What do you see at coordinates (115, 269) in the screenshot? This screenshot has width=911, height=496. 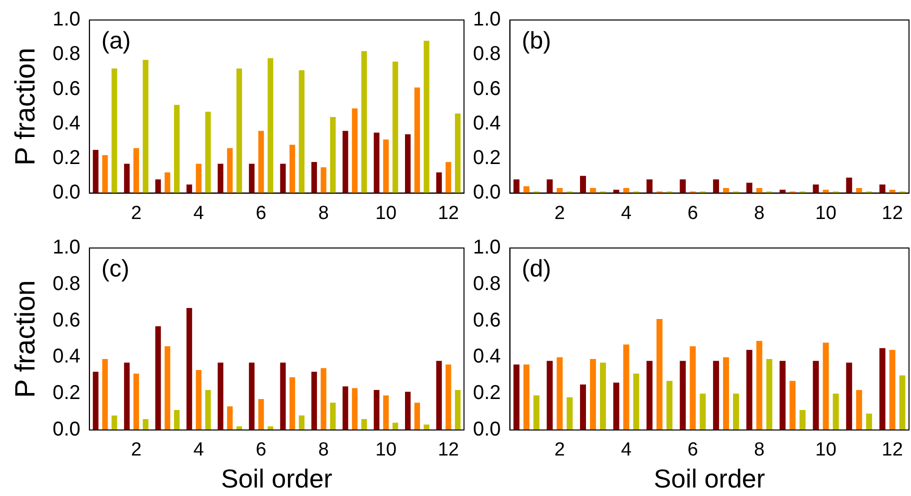 I see `annotation: (c)` at bounding box center [115, 269].